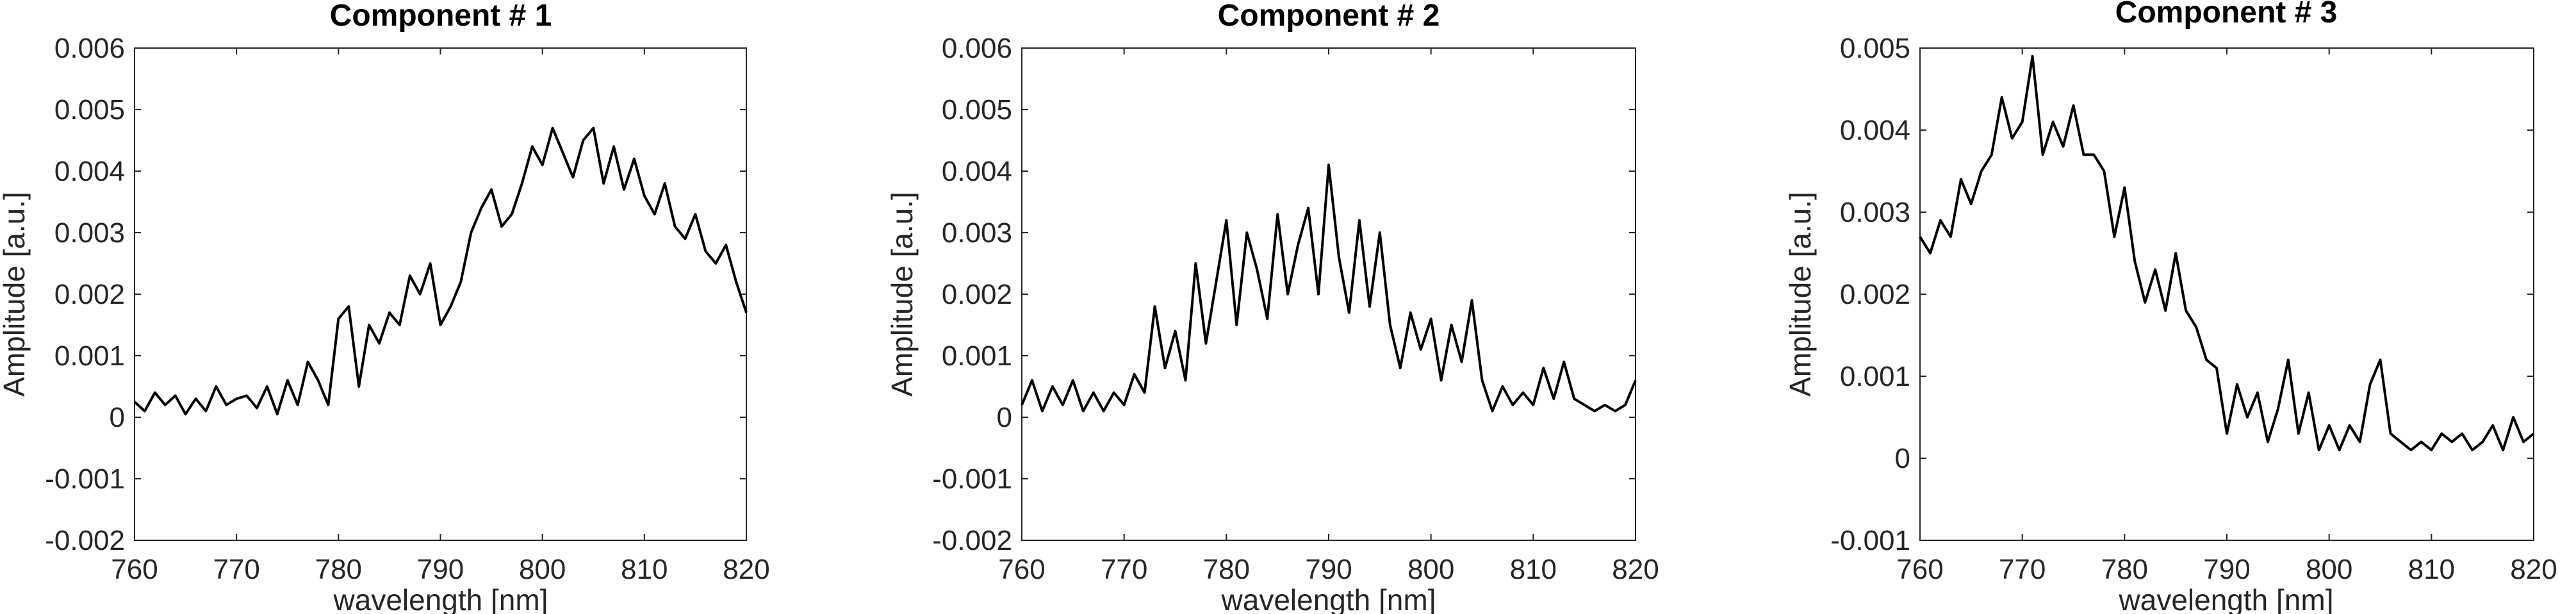 The height and width of the screenshot is (614, 2576). Describe the element at coordinates (441, 16) in the screenshot. I see `chart-title: Component # 1` at that location.